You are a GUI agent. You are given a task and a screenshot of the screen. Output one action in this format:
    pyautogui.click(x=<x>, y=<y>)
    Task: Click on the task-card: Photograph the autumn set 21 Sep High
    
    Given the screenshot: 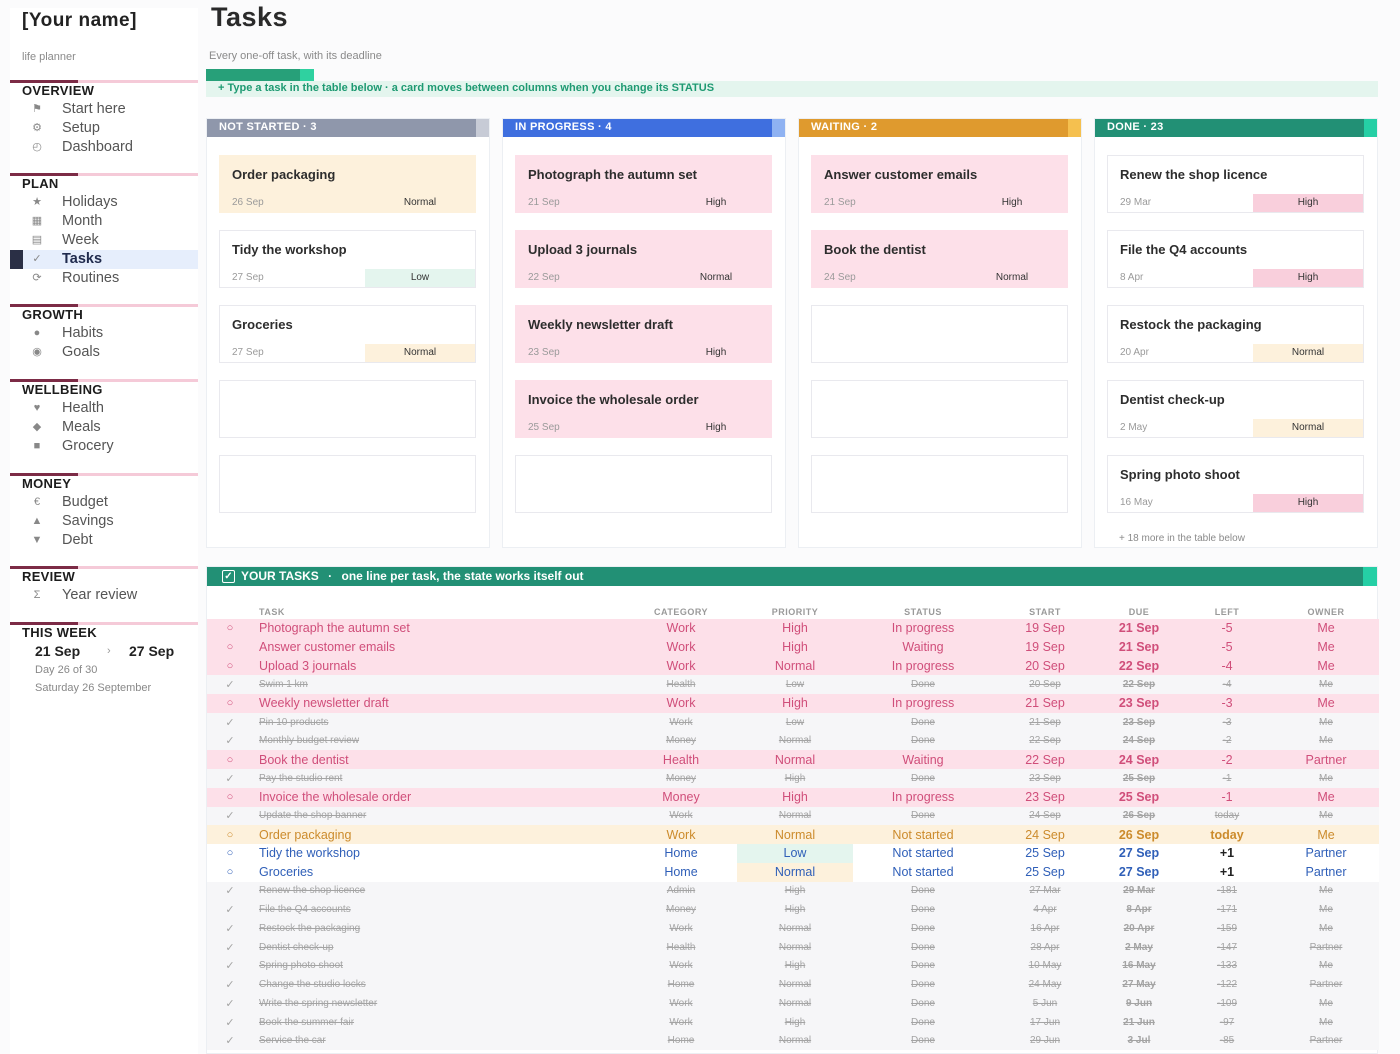 What is the action you would take?
    pyautogui.click(x=643, y=184)
    